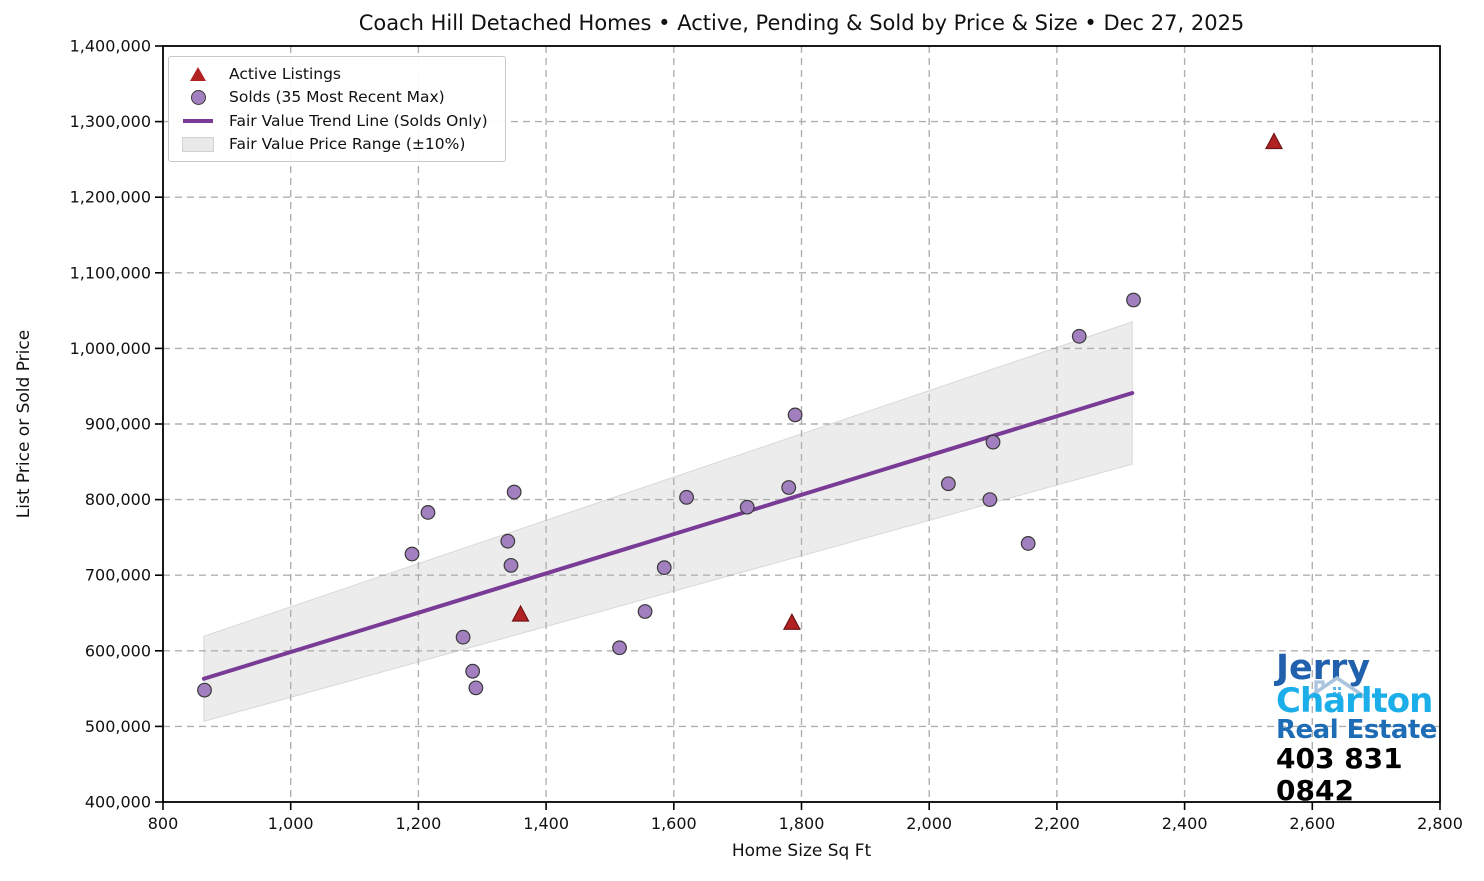 This screenshot has width=1484, height=881. I want to click on svg-text: 1,800, so click(802, 823).